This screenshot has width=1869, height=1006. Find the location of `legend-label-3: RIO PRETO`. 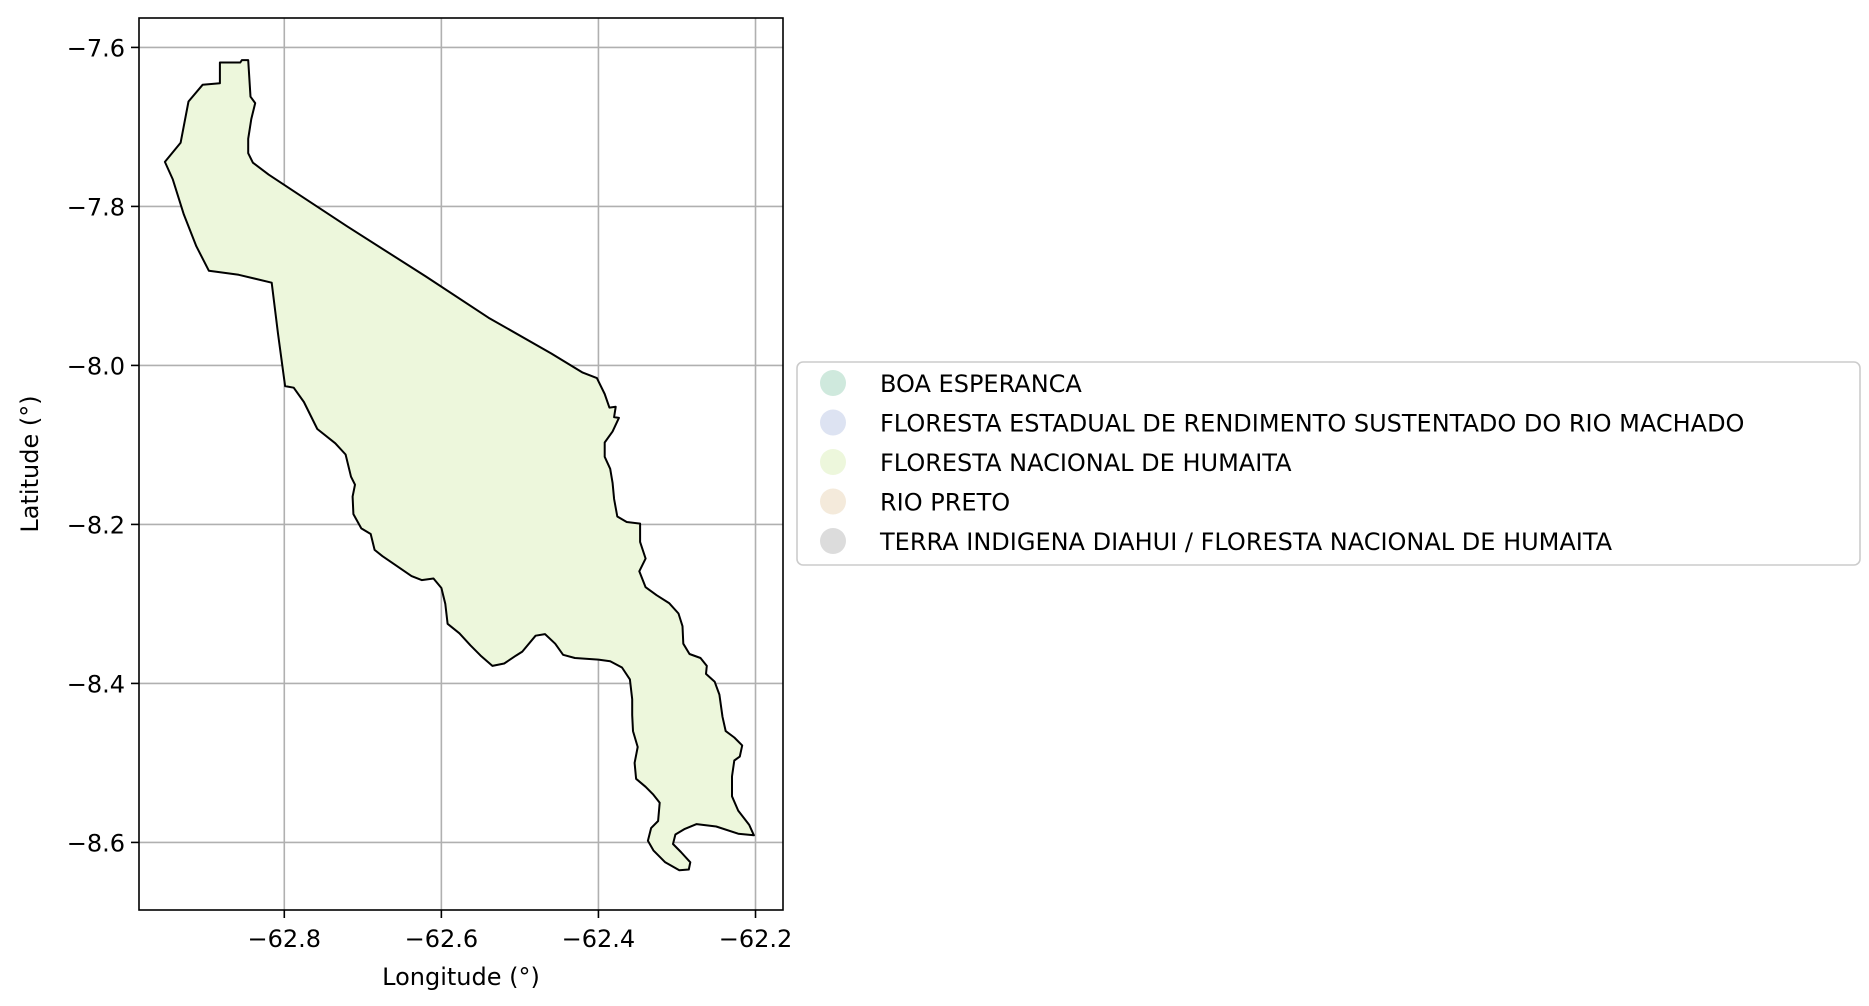

legend-label-3: RIO PRETO is located at coordinates (945, 503).